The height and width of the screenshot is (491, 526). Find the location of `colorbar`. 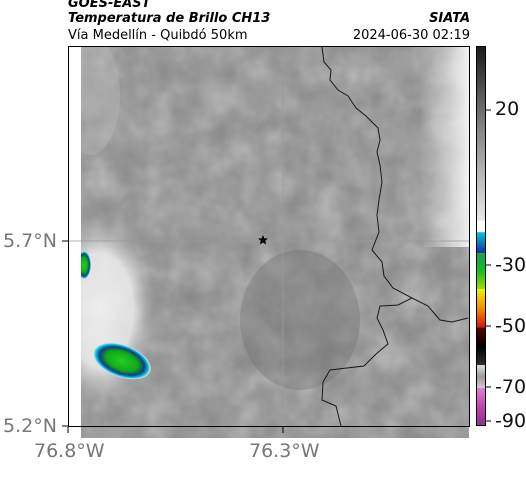

colorbar is located at coordinates (483, 236).